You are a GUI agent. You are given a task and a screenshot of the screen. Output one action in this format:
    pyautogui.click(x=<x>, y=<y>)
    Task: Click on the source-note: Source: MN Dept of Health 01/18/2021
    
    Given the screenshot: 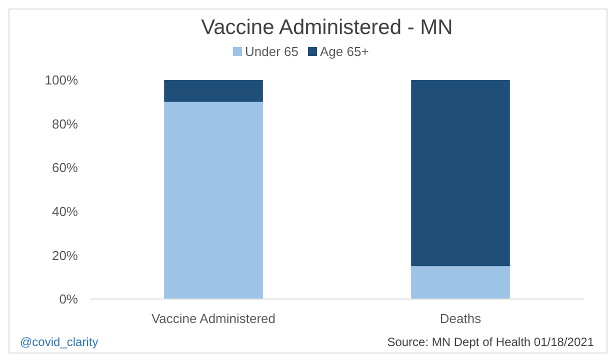 What is the action you would take?
    pyautogui.click(x=490, y=342)
    